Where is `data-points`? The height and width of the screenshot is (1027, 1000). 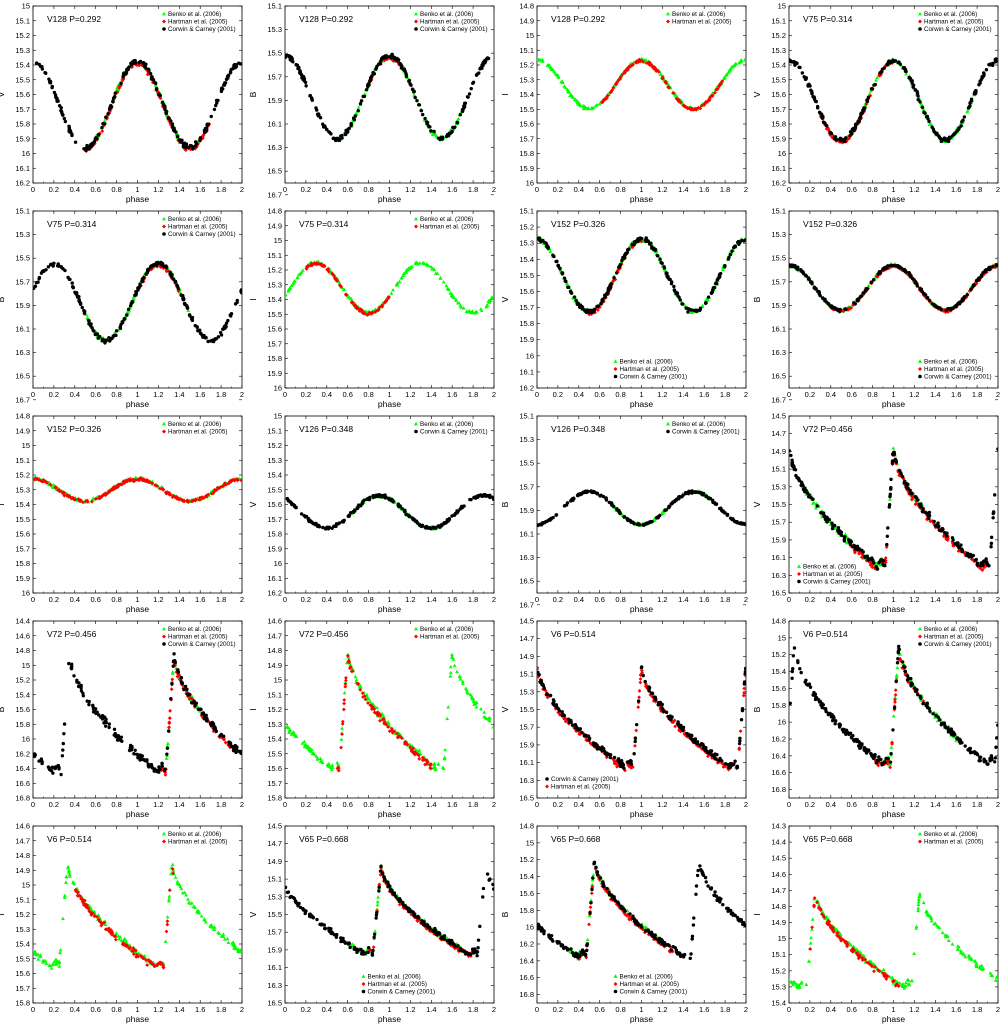 data-points is located at coordinates (388, 97).